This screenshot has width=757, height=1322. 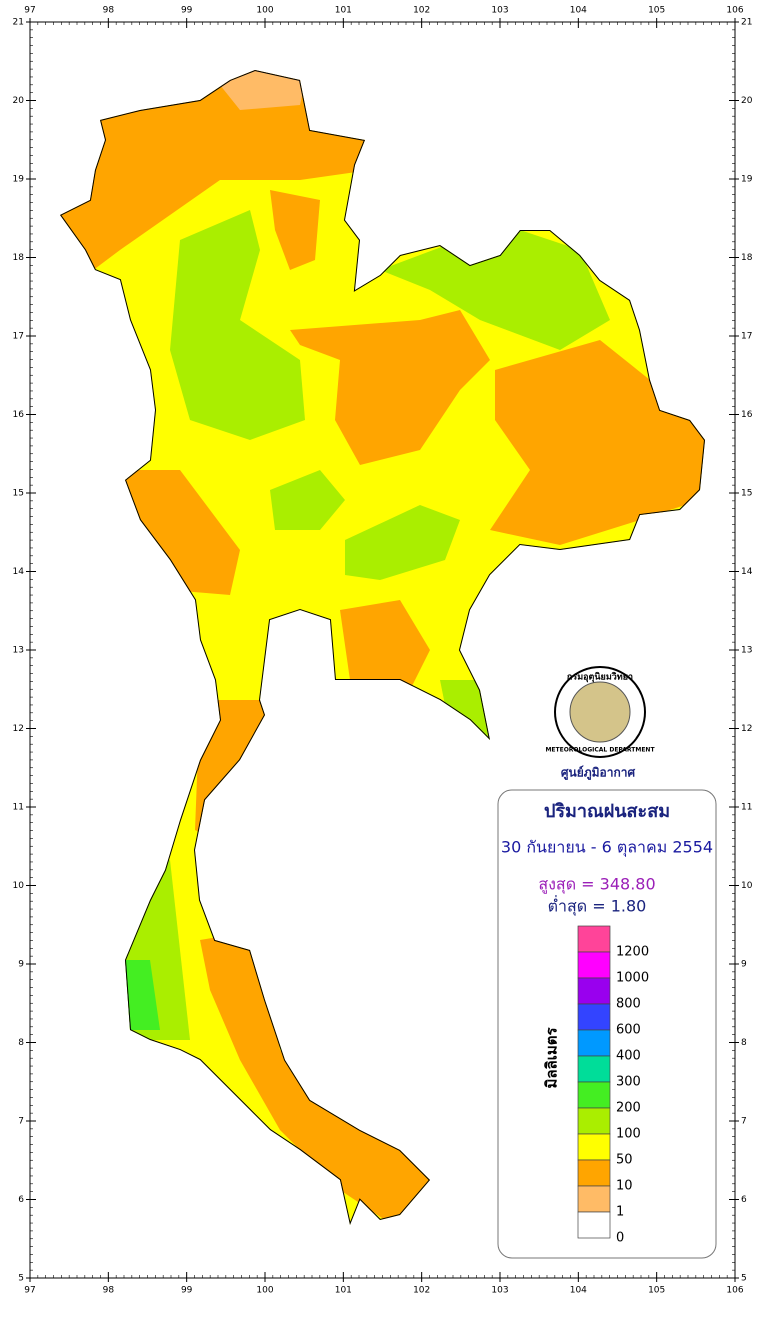 What do you see at coordinates (628, 1004) in the screenshot?
I see `legend-label: 800` at bounding box center [628, 1004].